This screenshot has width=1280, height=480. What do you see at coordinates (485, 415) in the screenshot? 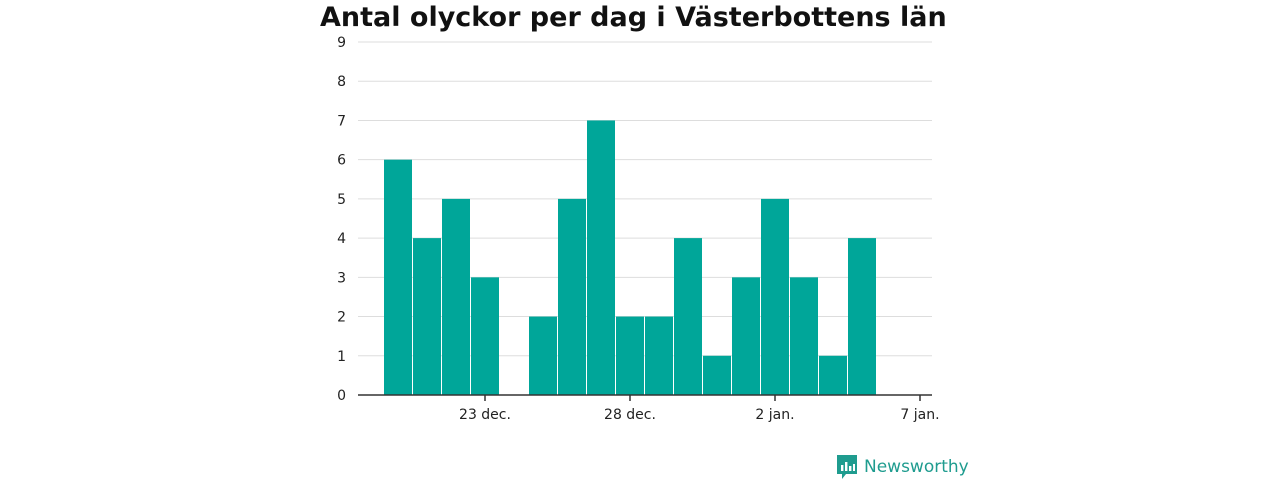
I see `x-tick-label: 23 dec.` at bounding box center [485, 415].